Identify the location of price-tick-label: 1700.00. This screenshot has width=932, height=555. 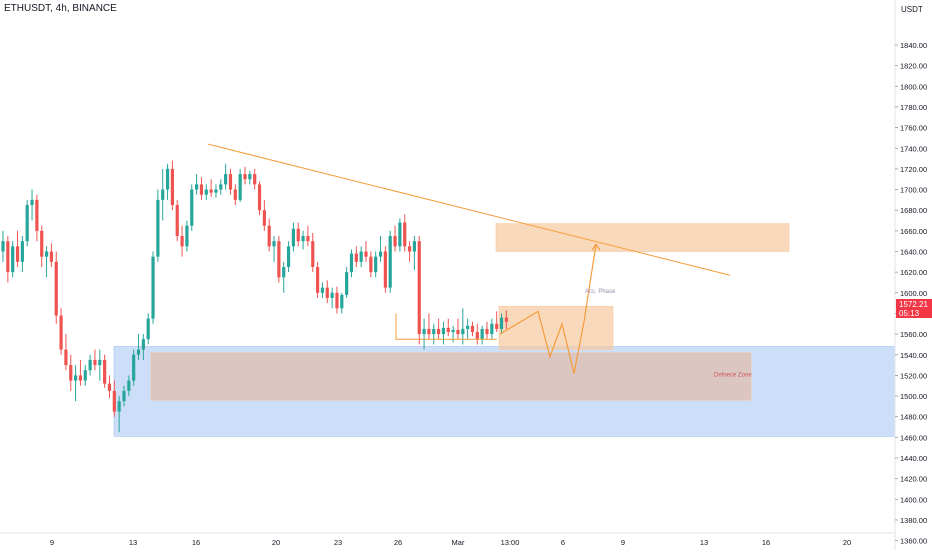
(913, 190).